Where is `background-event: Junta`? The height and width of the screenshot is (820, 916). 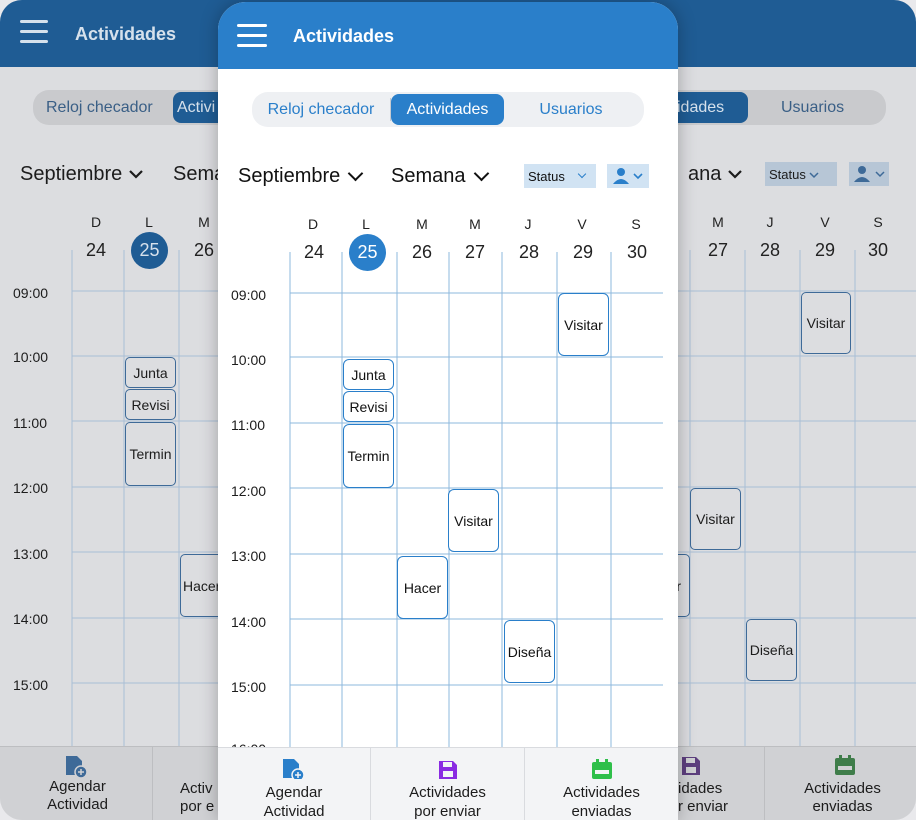 background-event: Junta is located at coordinates (150, 372).